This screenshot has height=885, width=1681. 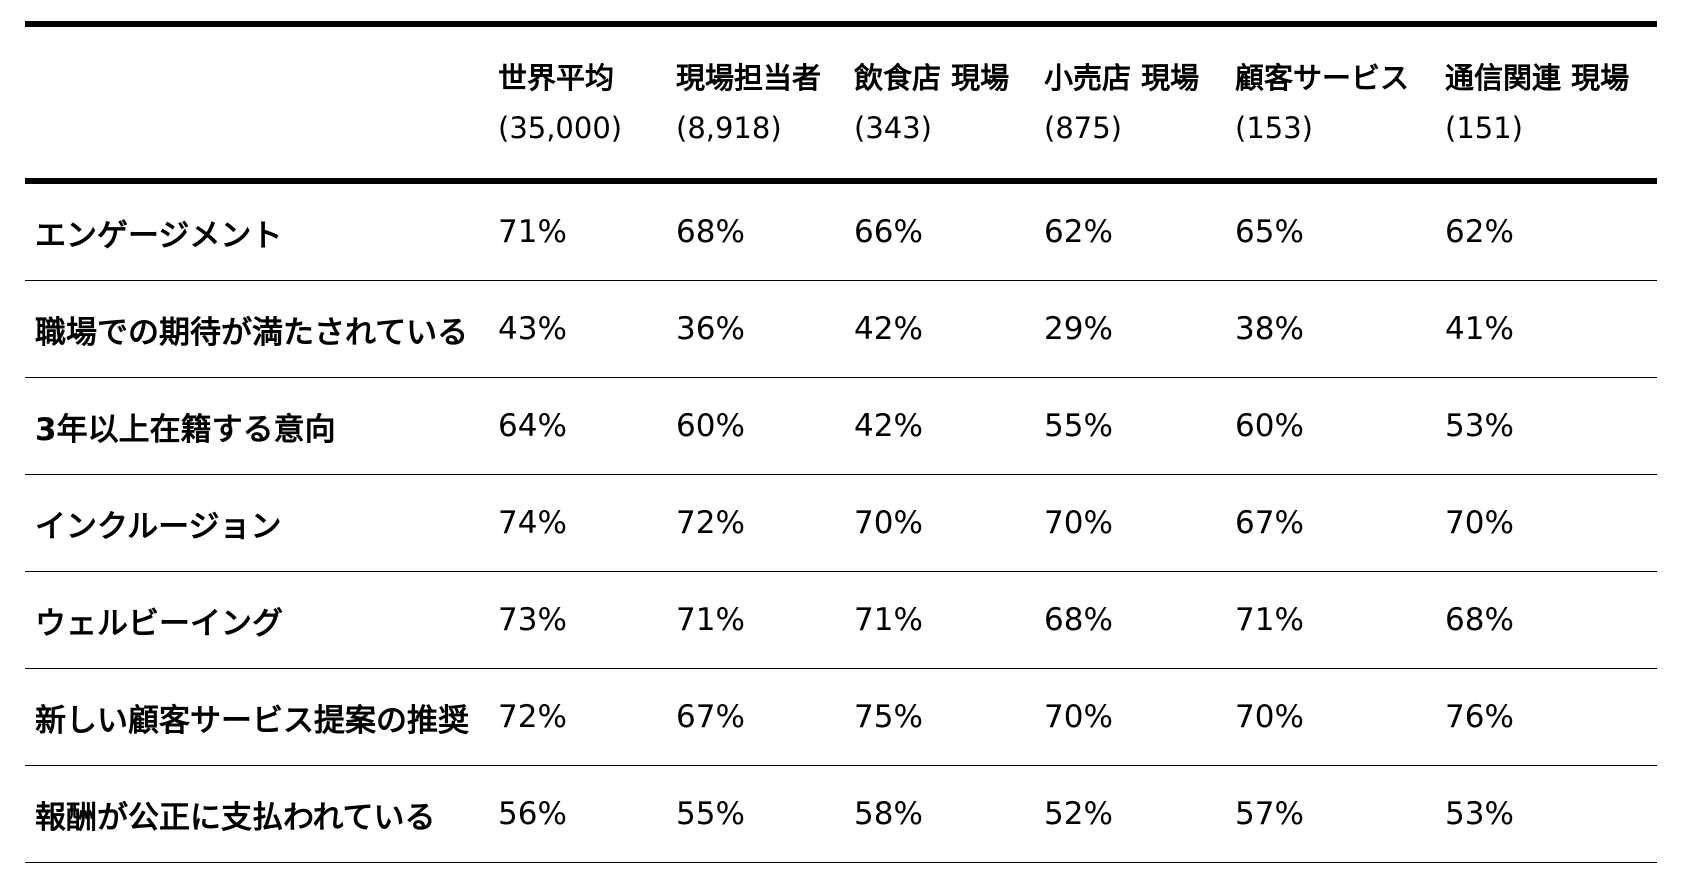 What do you see at coordinates (532, 620) in the screenshot?
I see `table-cell: 73%` at bounding box center [532, 620].